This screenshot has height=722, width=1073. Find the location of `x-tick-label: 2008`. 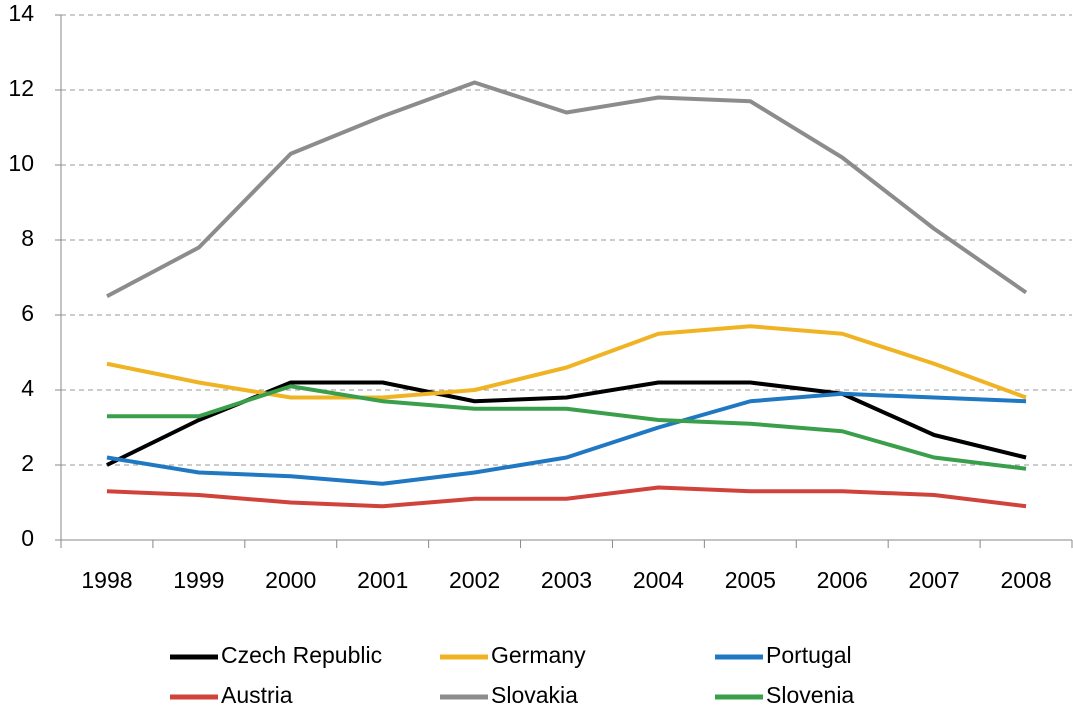

x-tick-label: 2008 is located at coordinates (1025, 580).